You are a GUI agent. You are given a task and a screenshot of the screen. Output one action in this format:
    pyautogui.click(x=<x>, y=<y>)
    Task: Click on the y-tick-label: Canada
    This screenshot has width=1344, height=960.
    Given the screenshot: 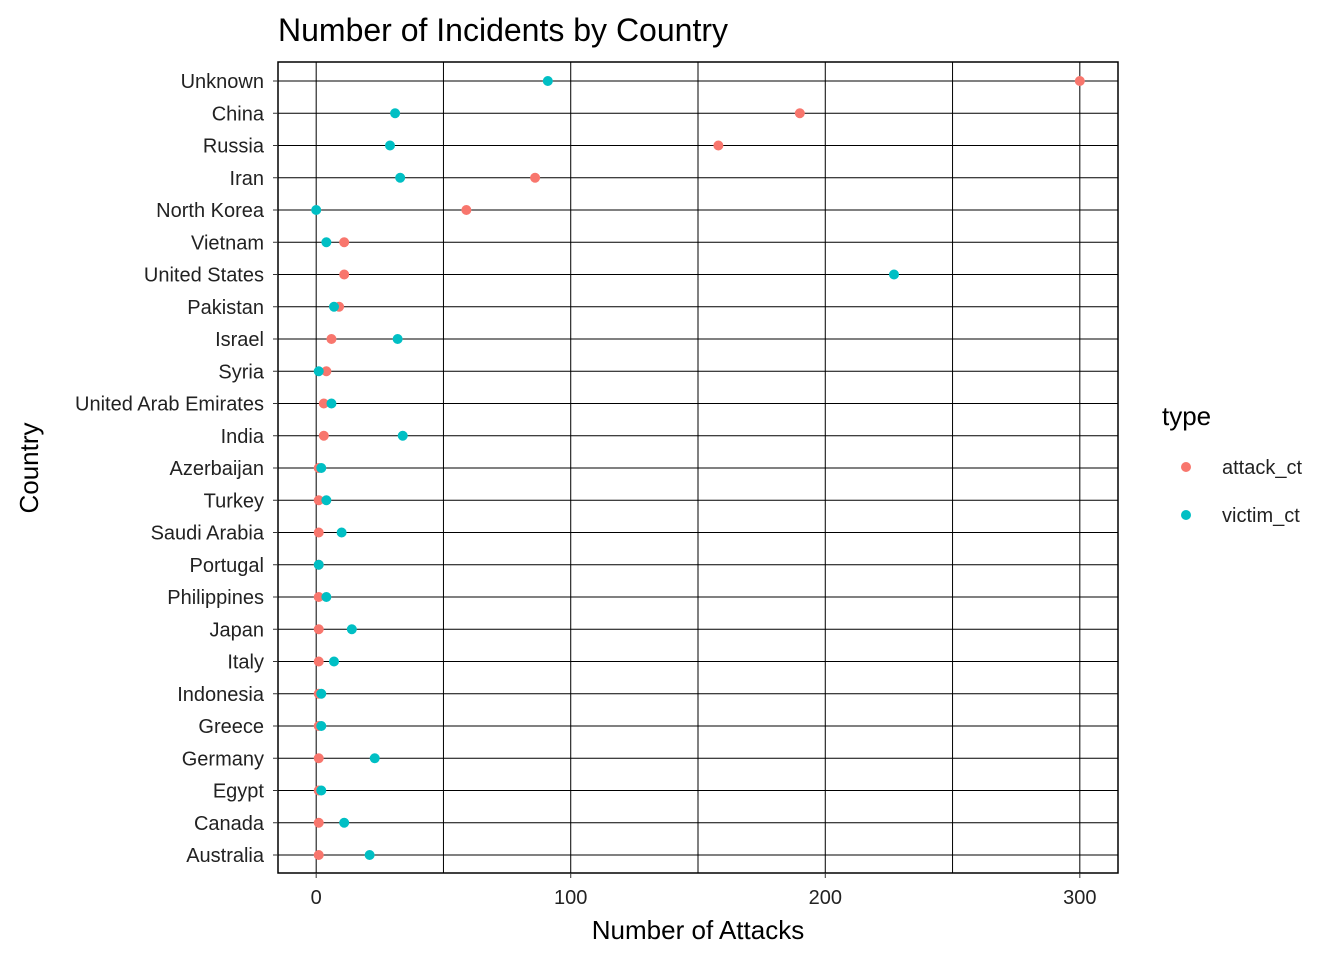 What is the action you would take?
    pyautogui.click(x=229, y=824)
    